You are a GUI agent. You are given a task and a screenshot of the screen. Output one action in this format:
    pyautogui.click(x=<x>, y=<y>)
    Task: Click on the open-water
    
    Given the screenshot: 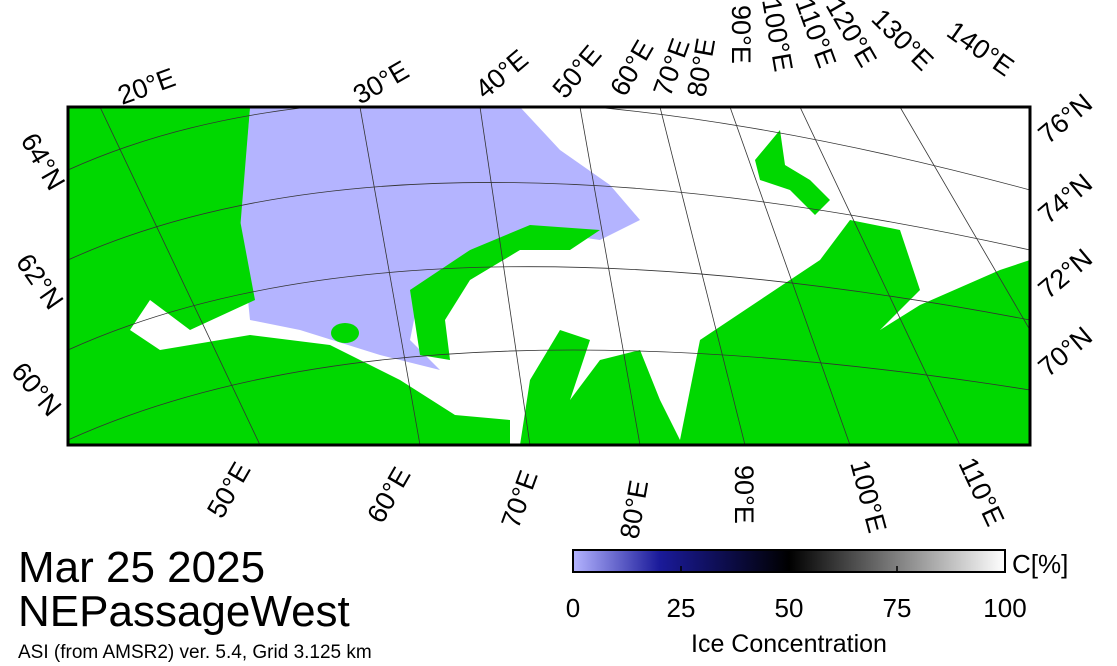 What is the action you would take?
    pyautogui.click(x=440, y=238)
    